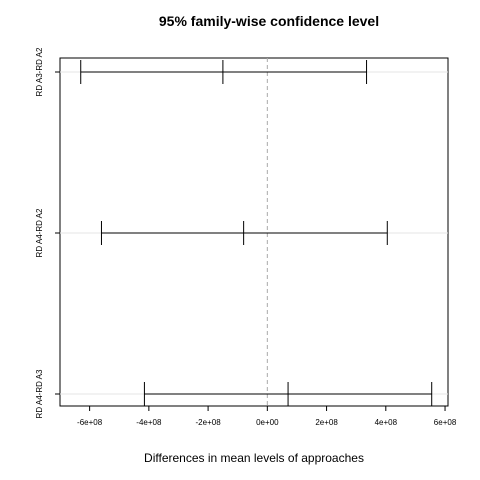 This screenshot has width=480, height=480. I want to click on comparison-label: RD A4-RD A3, so click(39, 393).